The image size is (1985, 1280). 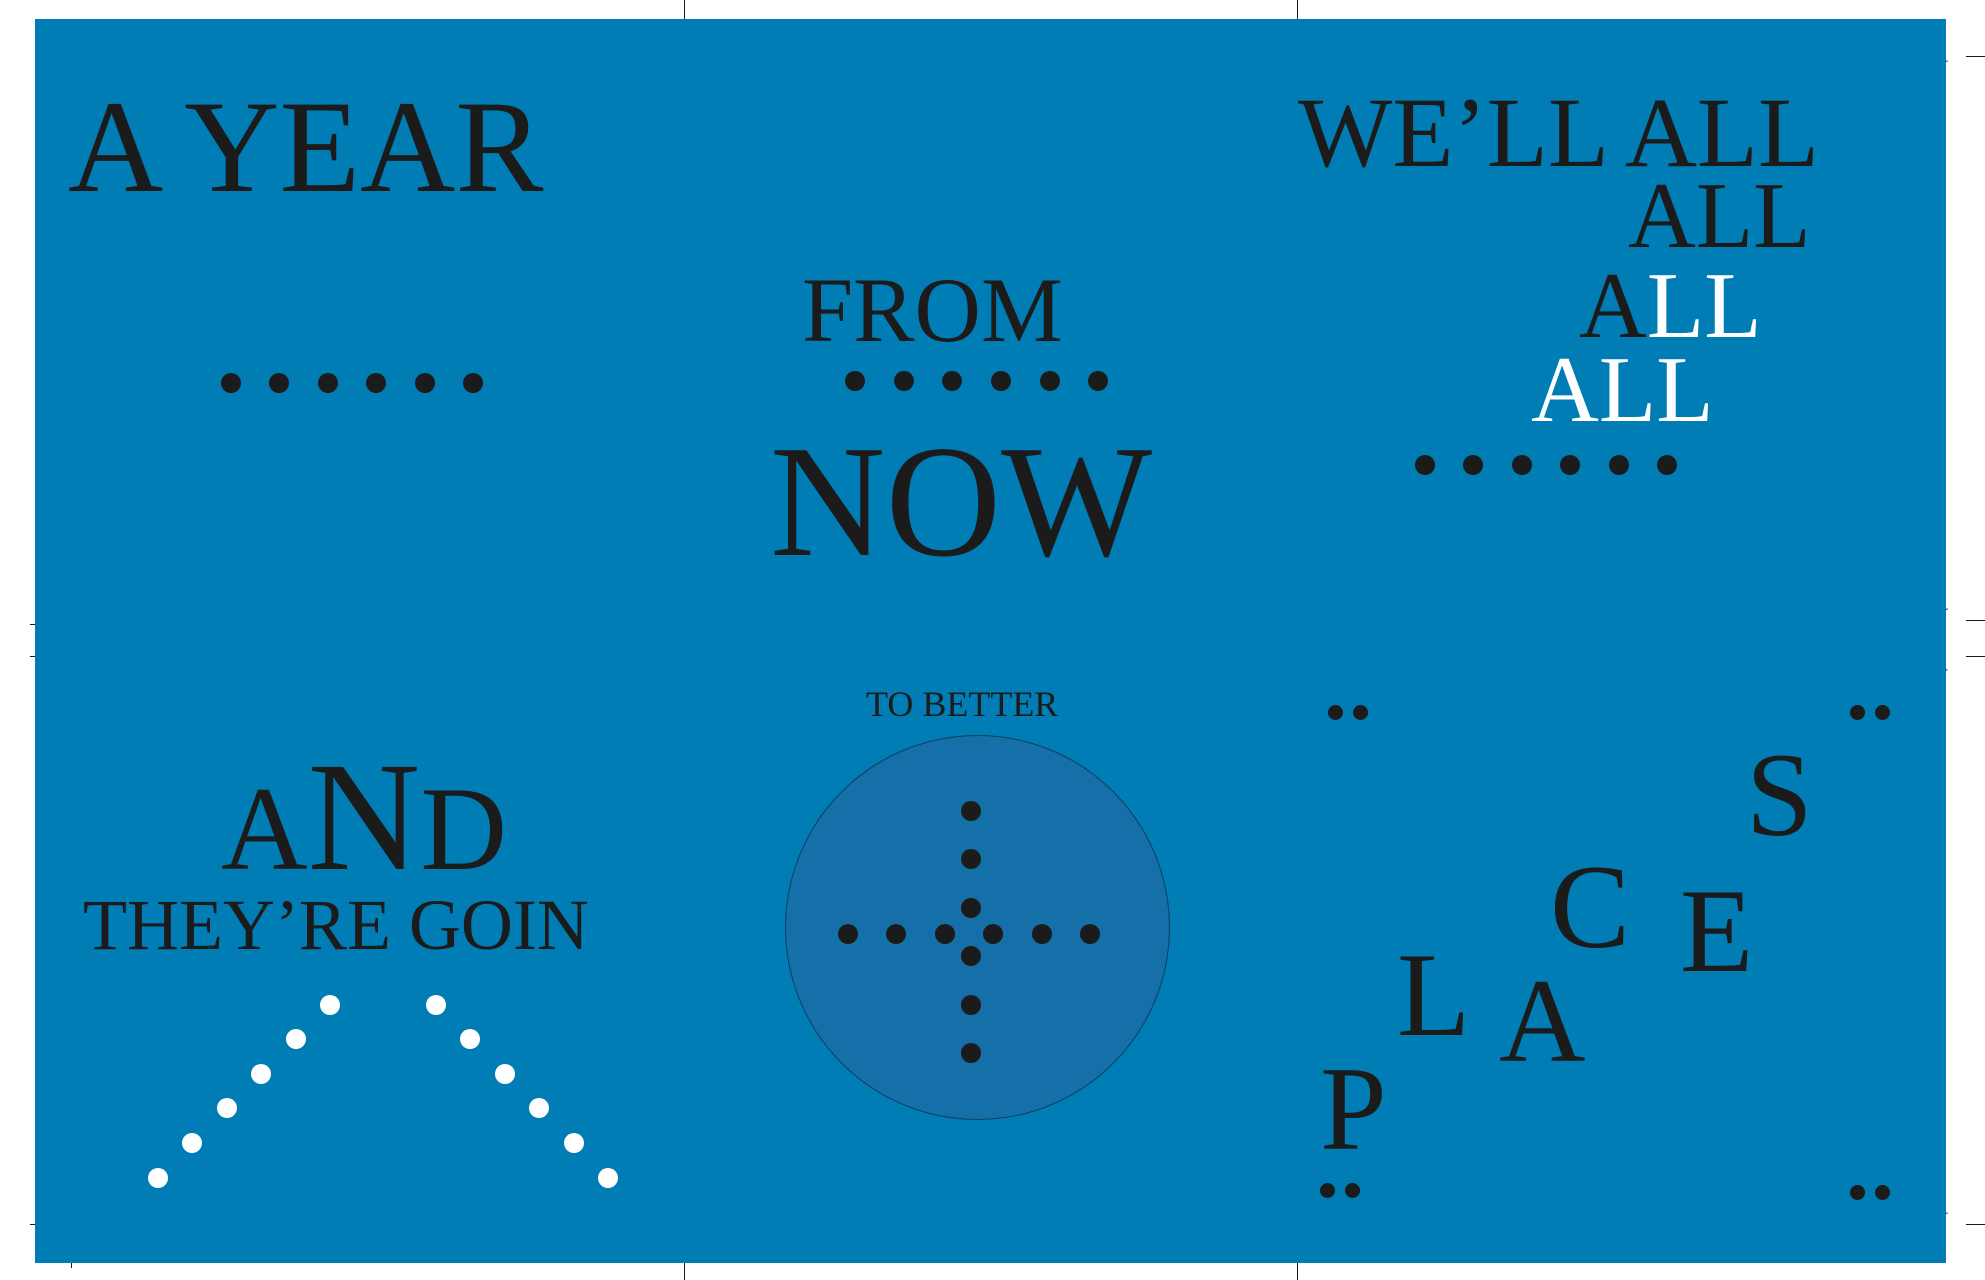 What do you see at coordinates (1559, 132) in the screenshot?
I see `heading-well-all: WE’LL ALL` at bounding box center [1559, 132].